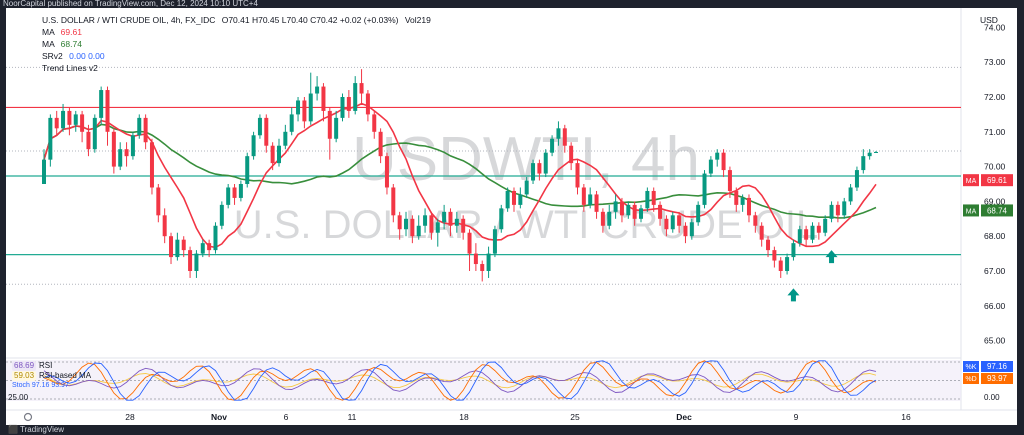  What do you see at coordinates (62, 32) in the screenshot?
I see `ma1-legend: MA 69.61` at bounding box center [62, 32].